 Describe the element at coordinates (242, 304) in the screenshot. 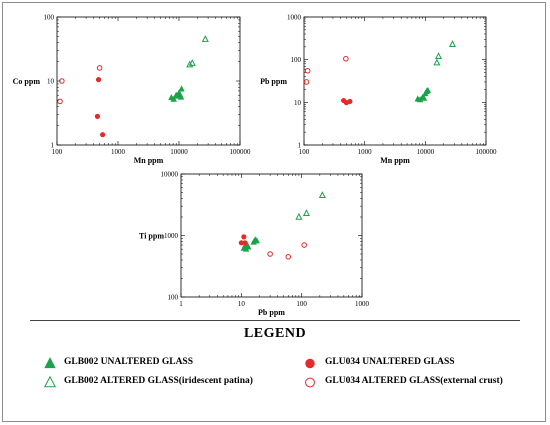

I see `x-tick-label: 10` at that location.